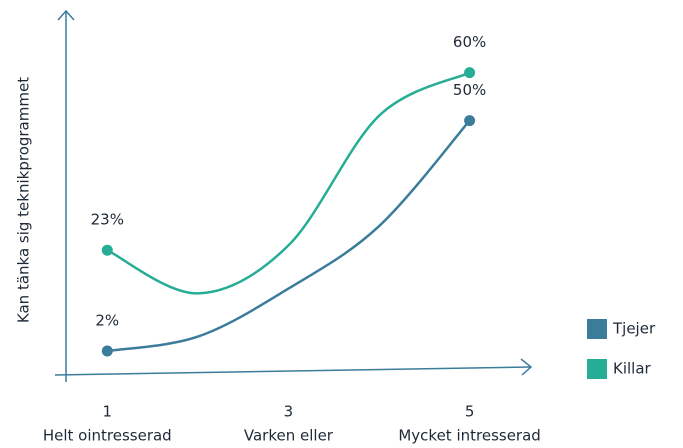 This screenshot has height=448, width=683. Describe the element at coordinates (107, 436) in the screenshot. I see `x-category-label: Helt ointresserad` at that location.